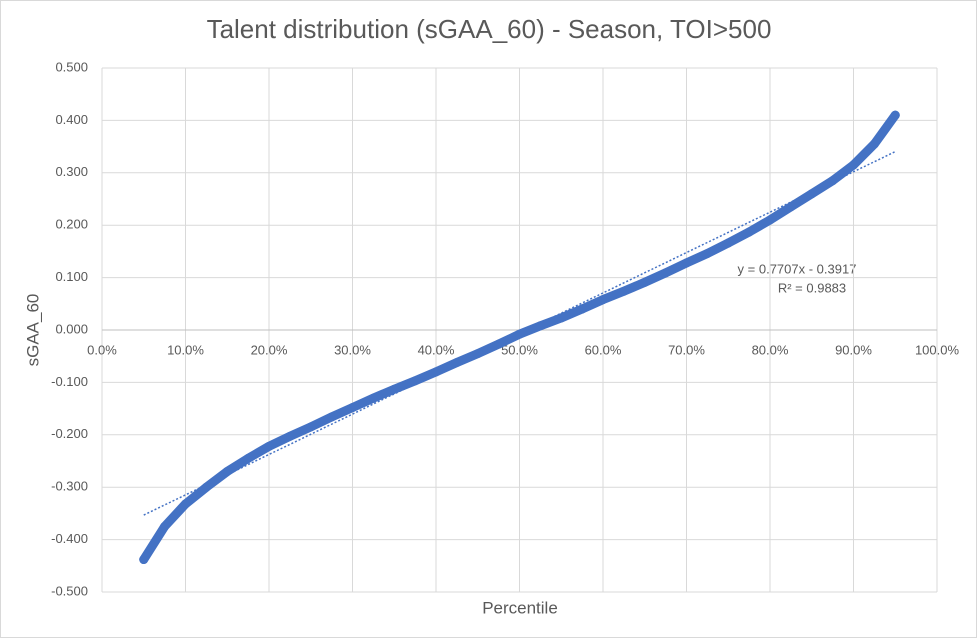 The width and height of the screenshot is (977, 643). I want to click on trendline-equation: y = 0.7707x - 0.3917, so click(797, 268).